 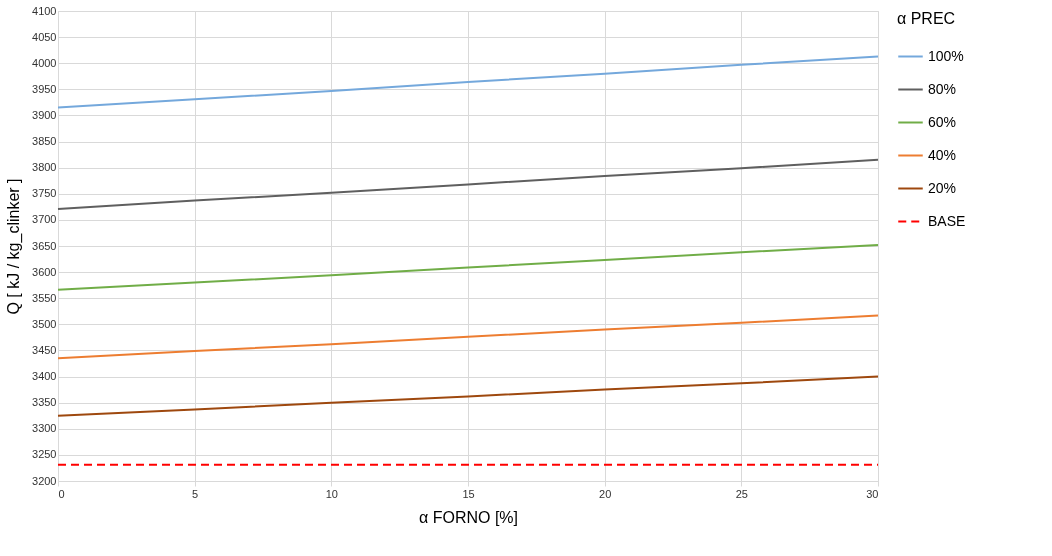 I want to click on x-tick-label: 10, so click(x=331, y=493).